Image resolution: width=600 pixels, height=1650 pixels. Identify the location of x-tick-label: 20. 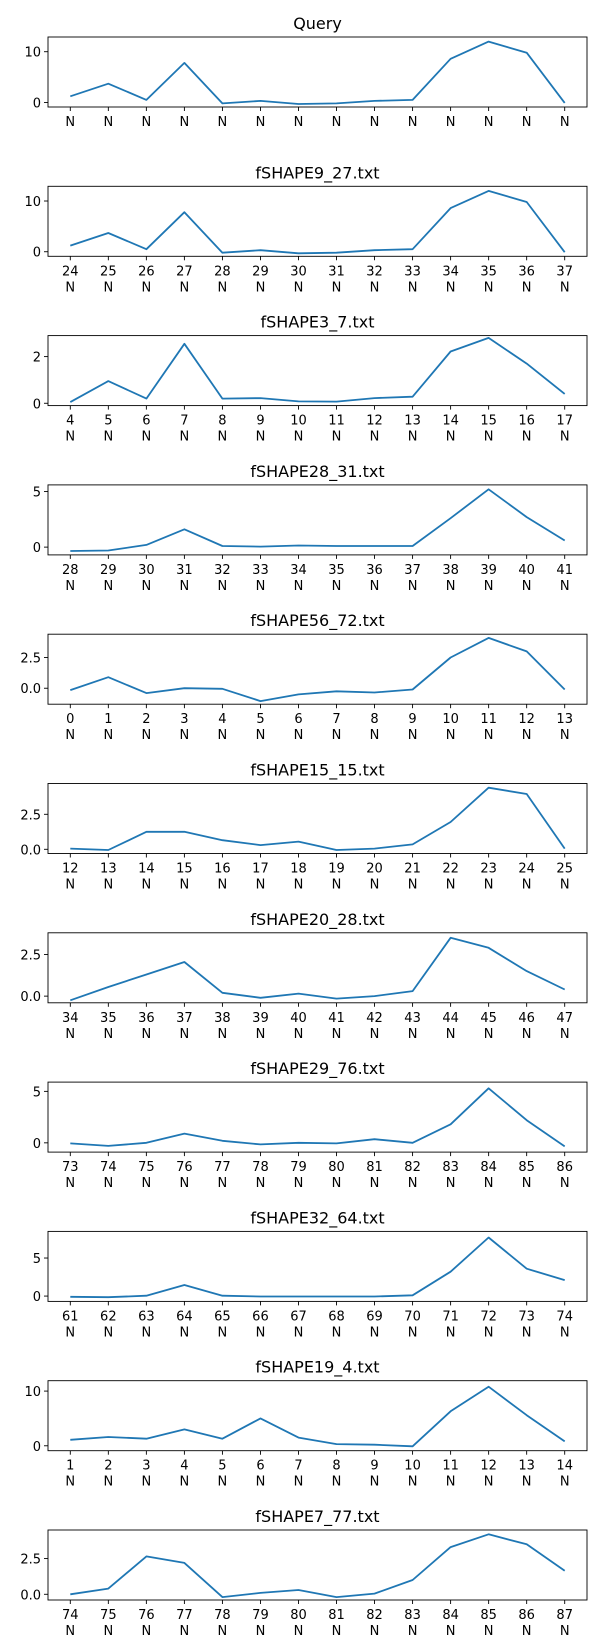
(374, 869).